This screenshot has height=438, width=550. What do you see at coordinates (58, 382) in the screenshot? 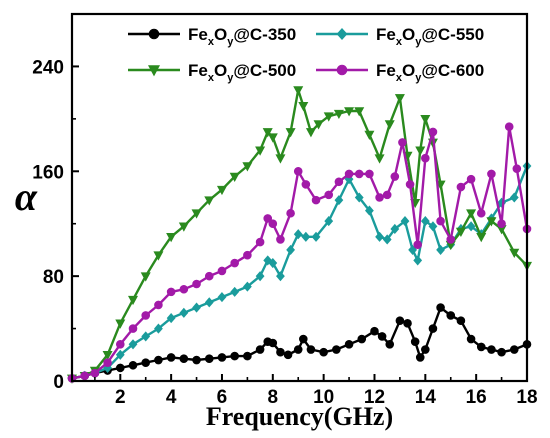
I see `y-tick-label: 0` at bounding box center [58, 382].